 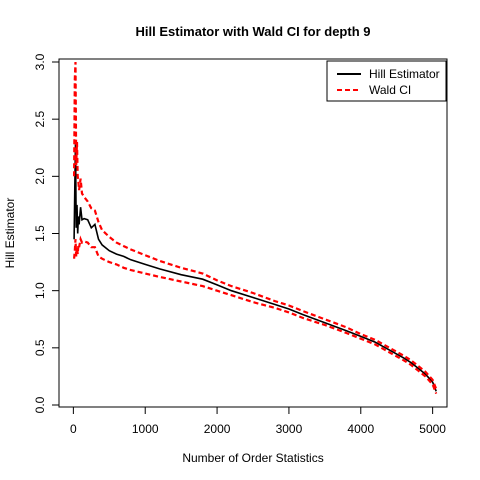 I want to click on x-tick-label: 1000, so click(x=145, y=429).